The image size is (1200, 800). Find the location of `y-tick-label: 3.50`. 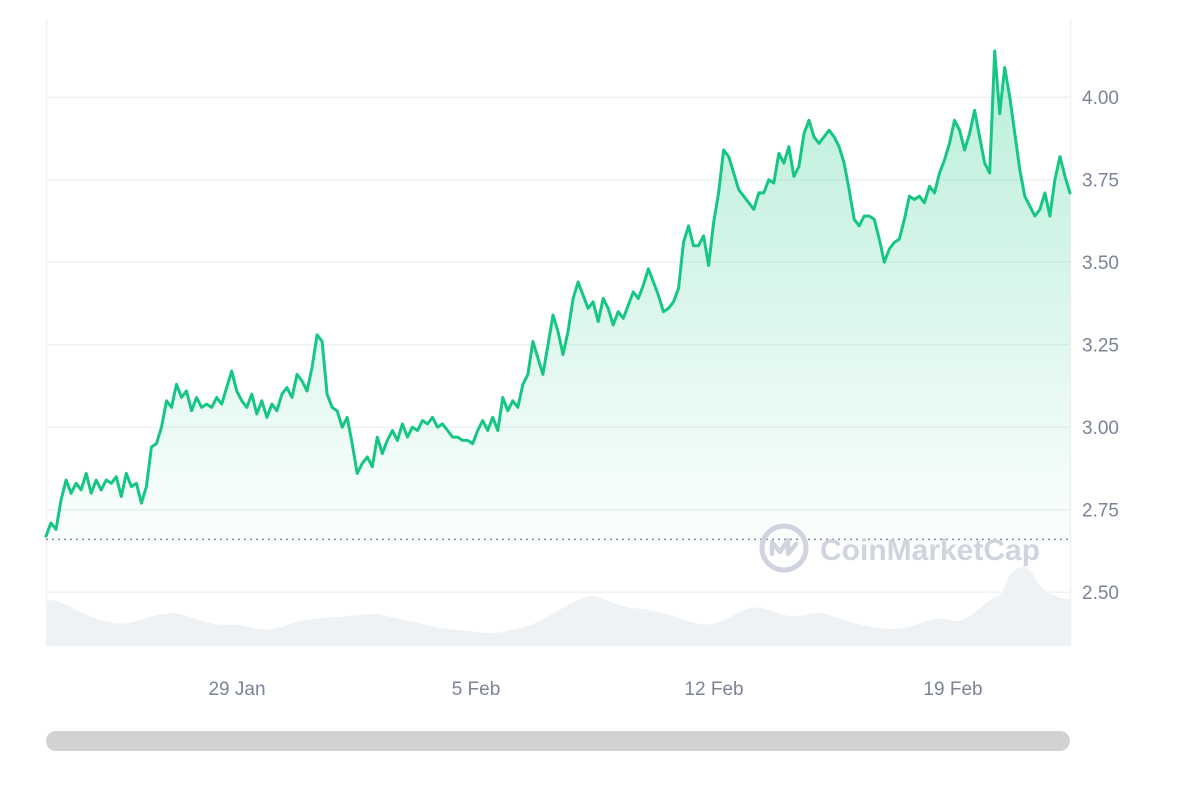

y-tick-label: 3.50 is located at coordinates (1100, 263).